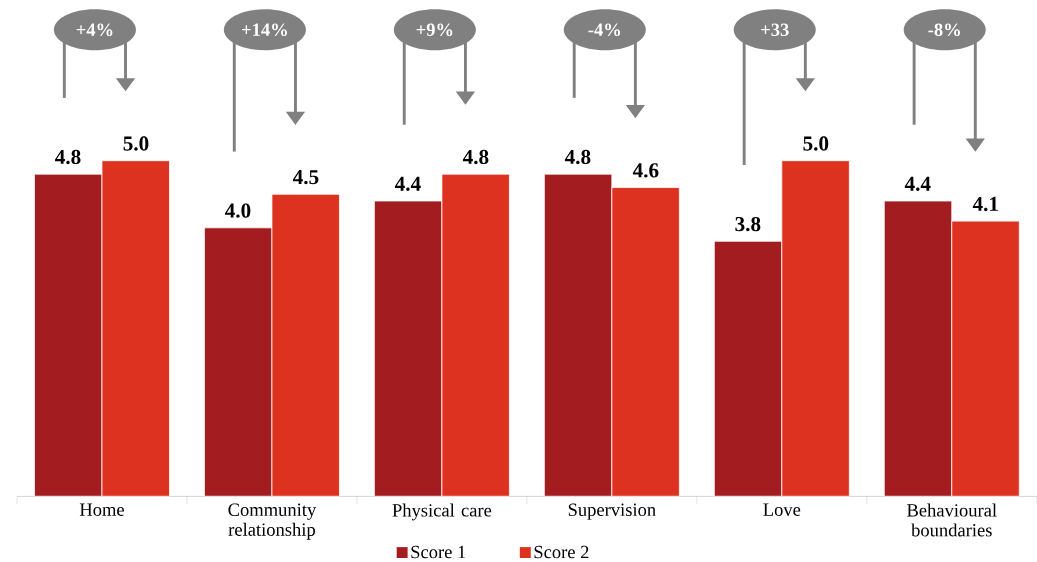 The width and height of the screenshot is (1037, 562). What do you see at coordinates (775, 30) in the screenshot?
I see `text: +33` at bounding box center [775, 30].